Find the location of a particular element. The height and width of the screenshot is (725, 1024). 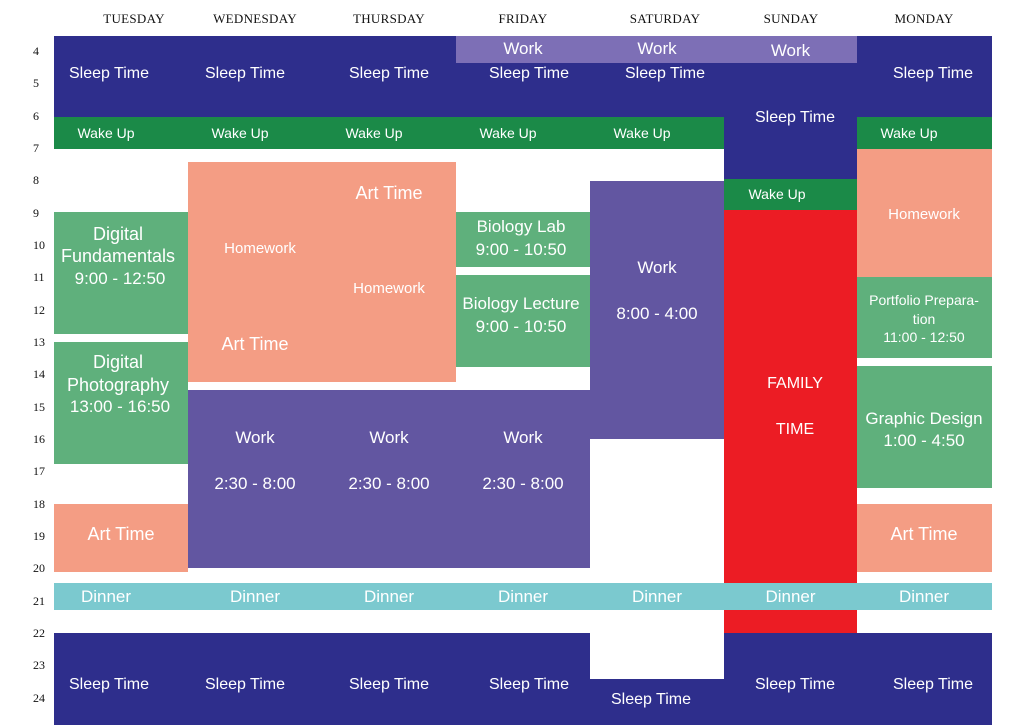

graphic-design-time: 1:00 - 4:50 is located at coordinates (924, 440).